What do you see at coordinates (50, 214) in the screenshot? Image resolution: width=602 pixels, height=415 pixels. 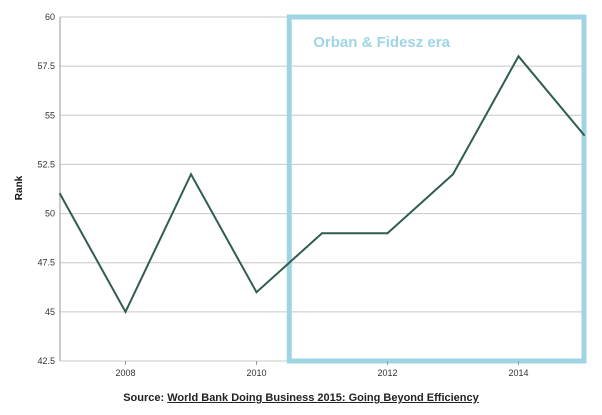 I see `y-tick-label: 50` at bounding box center [50, 214].